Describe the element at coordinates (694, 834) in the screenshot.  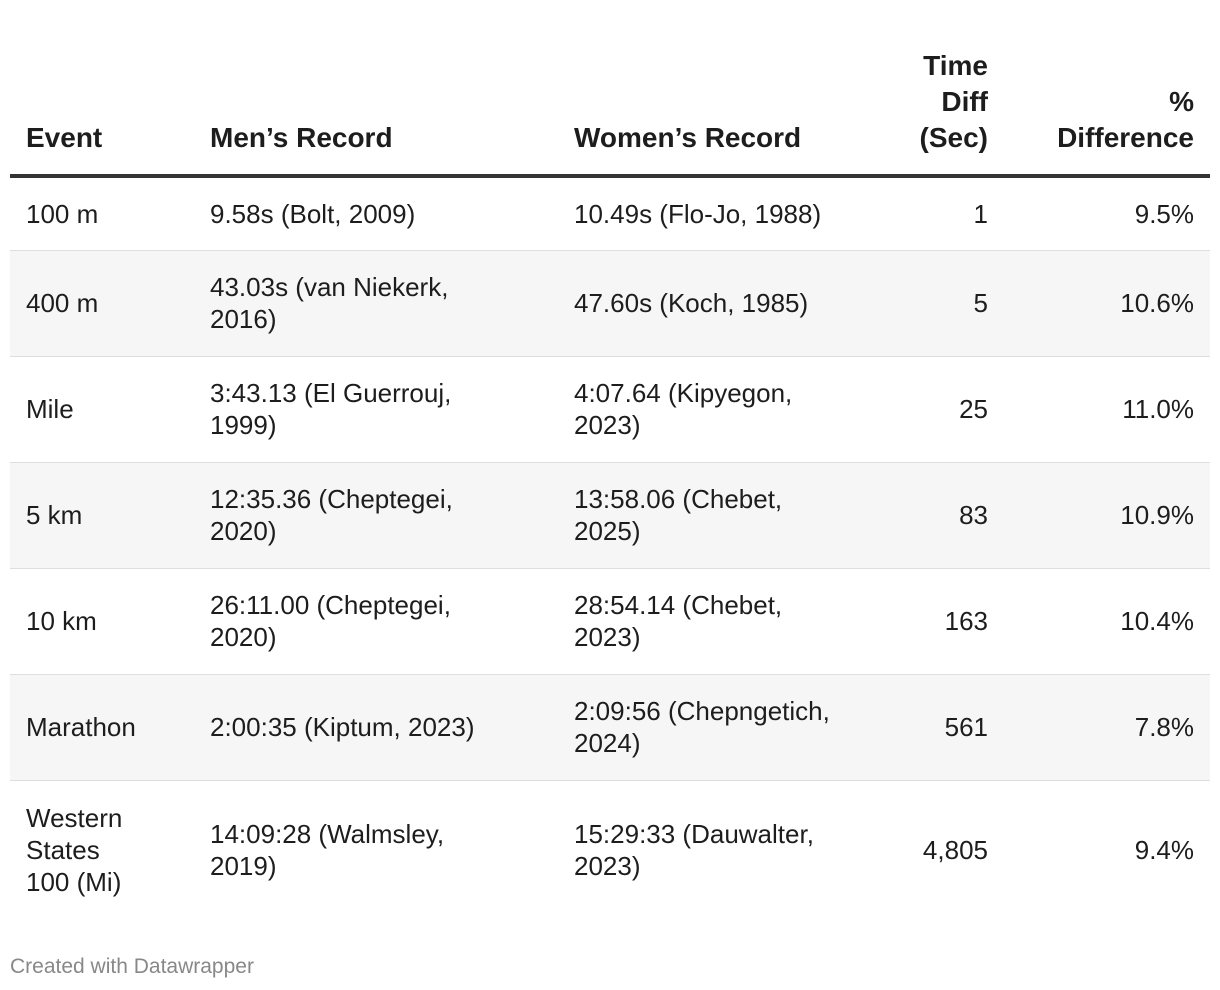
I see `cell-womens-record-line: 15:29:33 (Dauwalter,` at that location.